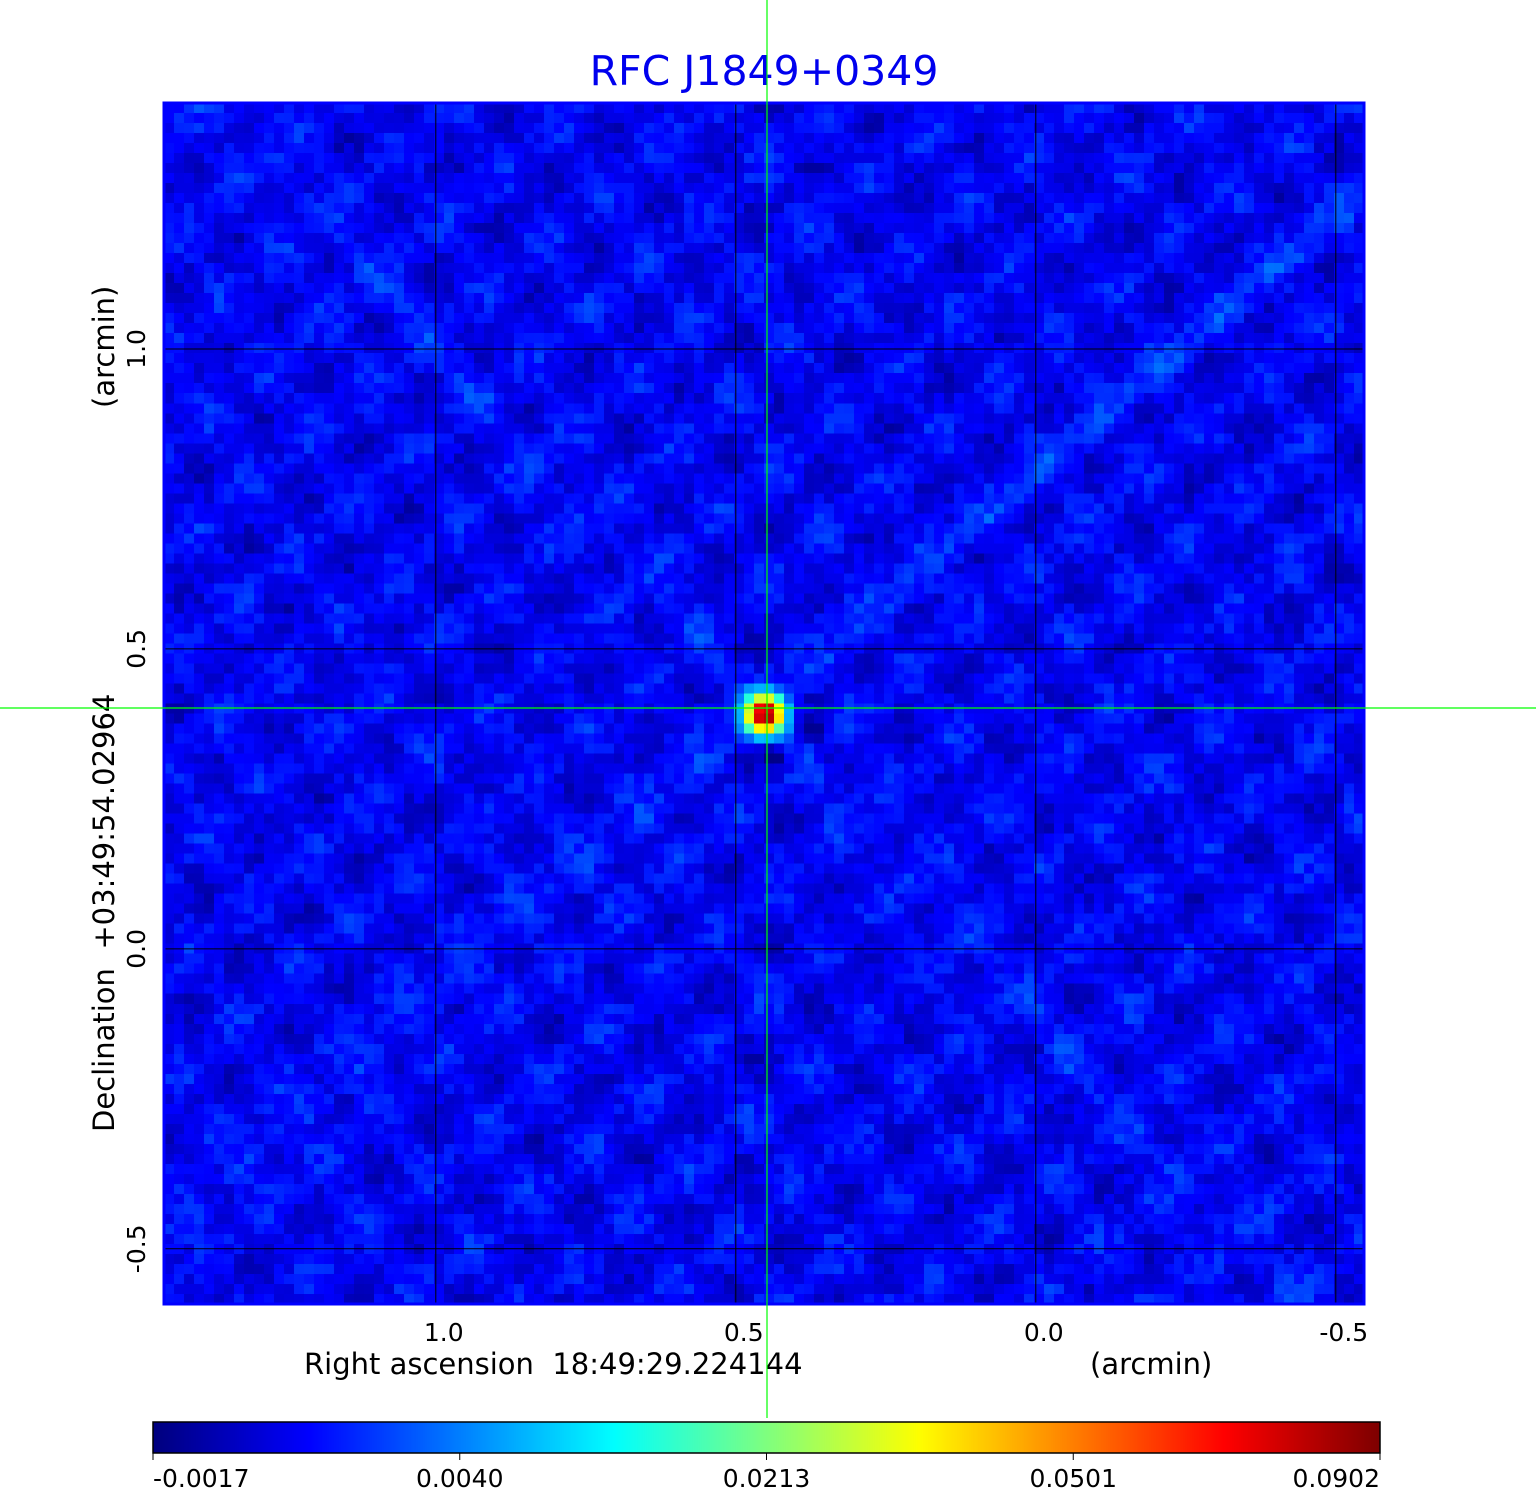  Describe the element at coordinates (201, 1478) in the screenshot. I see `colorbar-tick-label: -0.0017` at that location.